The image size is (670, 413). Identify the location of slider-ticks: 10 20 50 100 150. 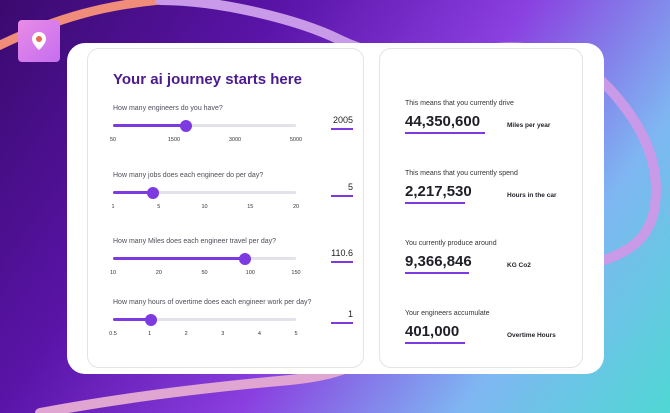
(205, 274).